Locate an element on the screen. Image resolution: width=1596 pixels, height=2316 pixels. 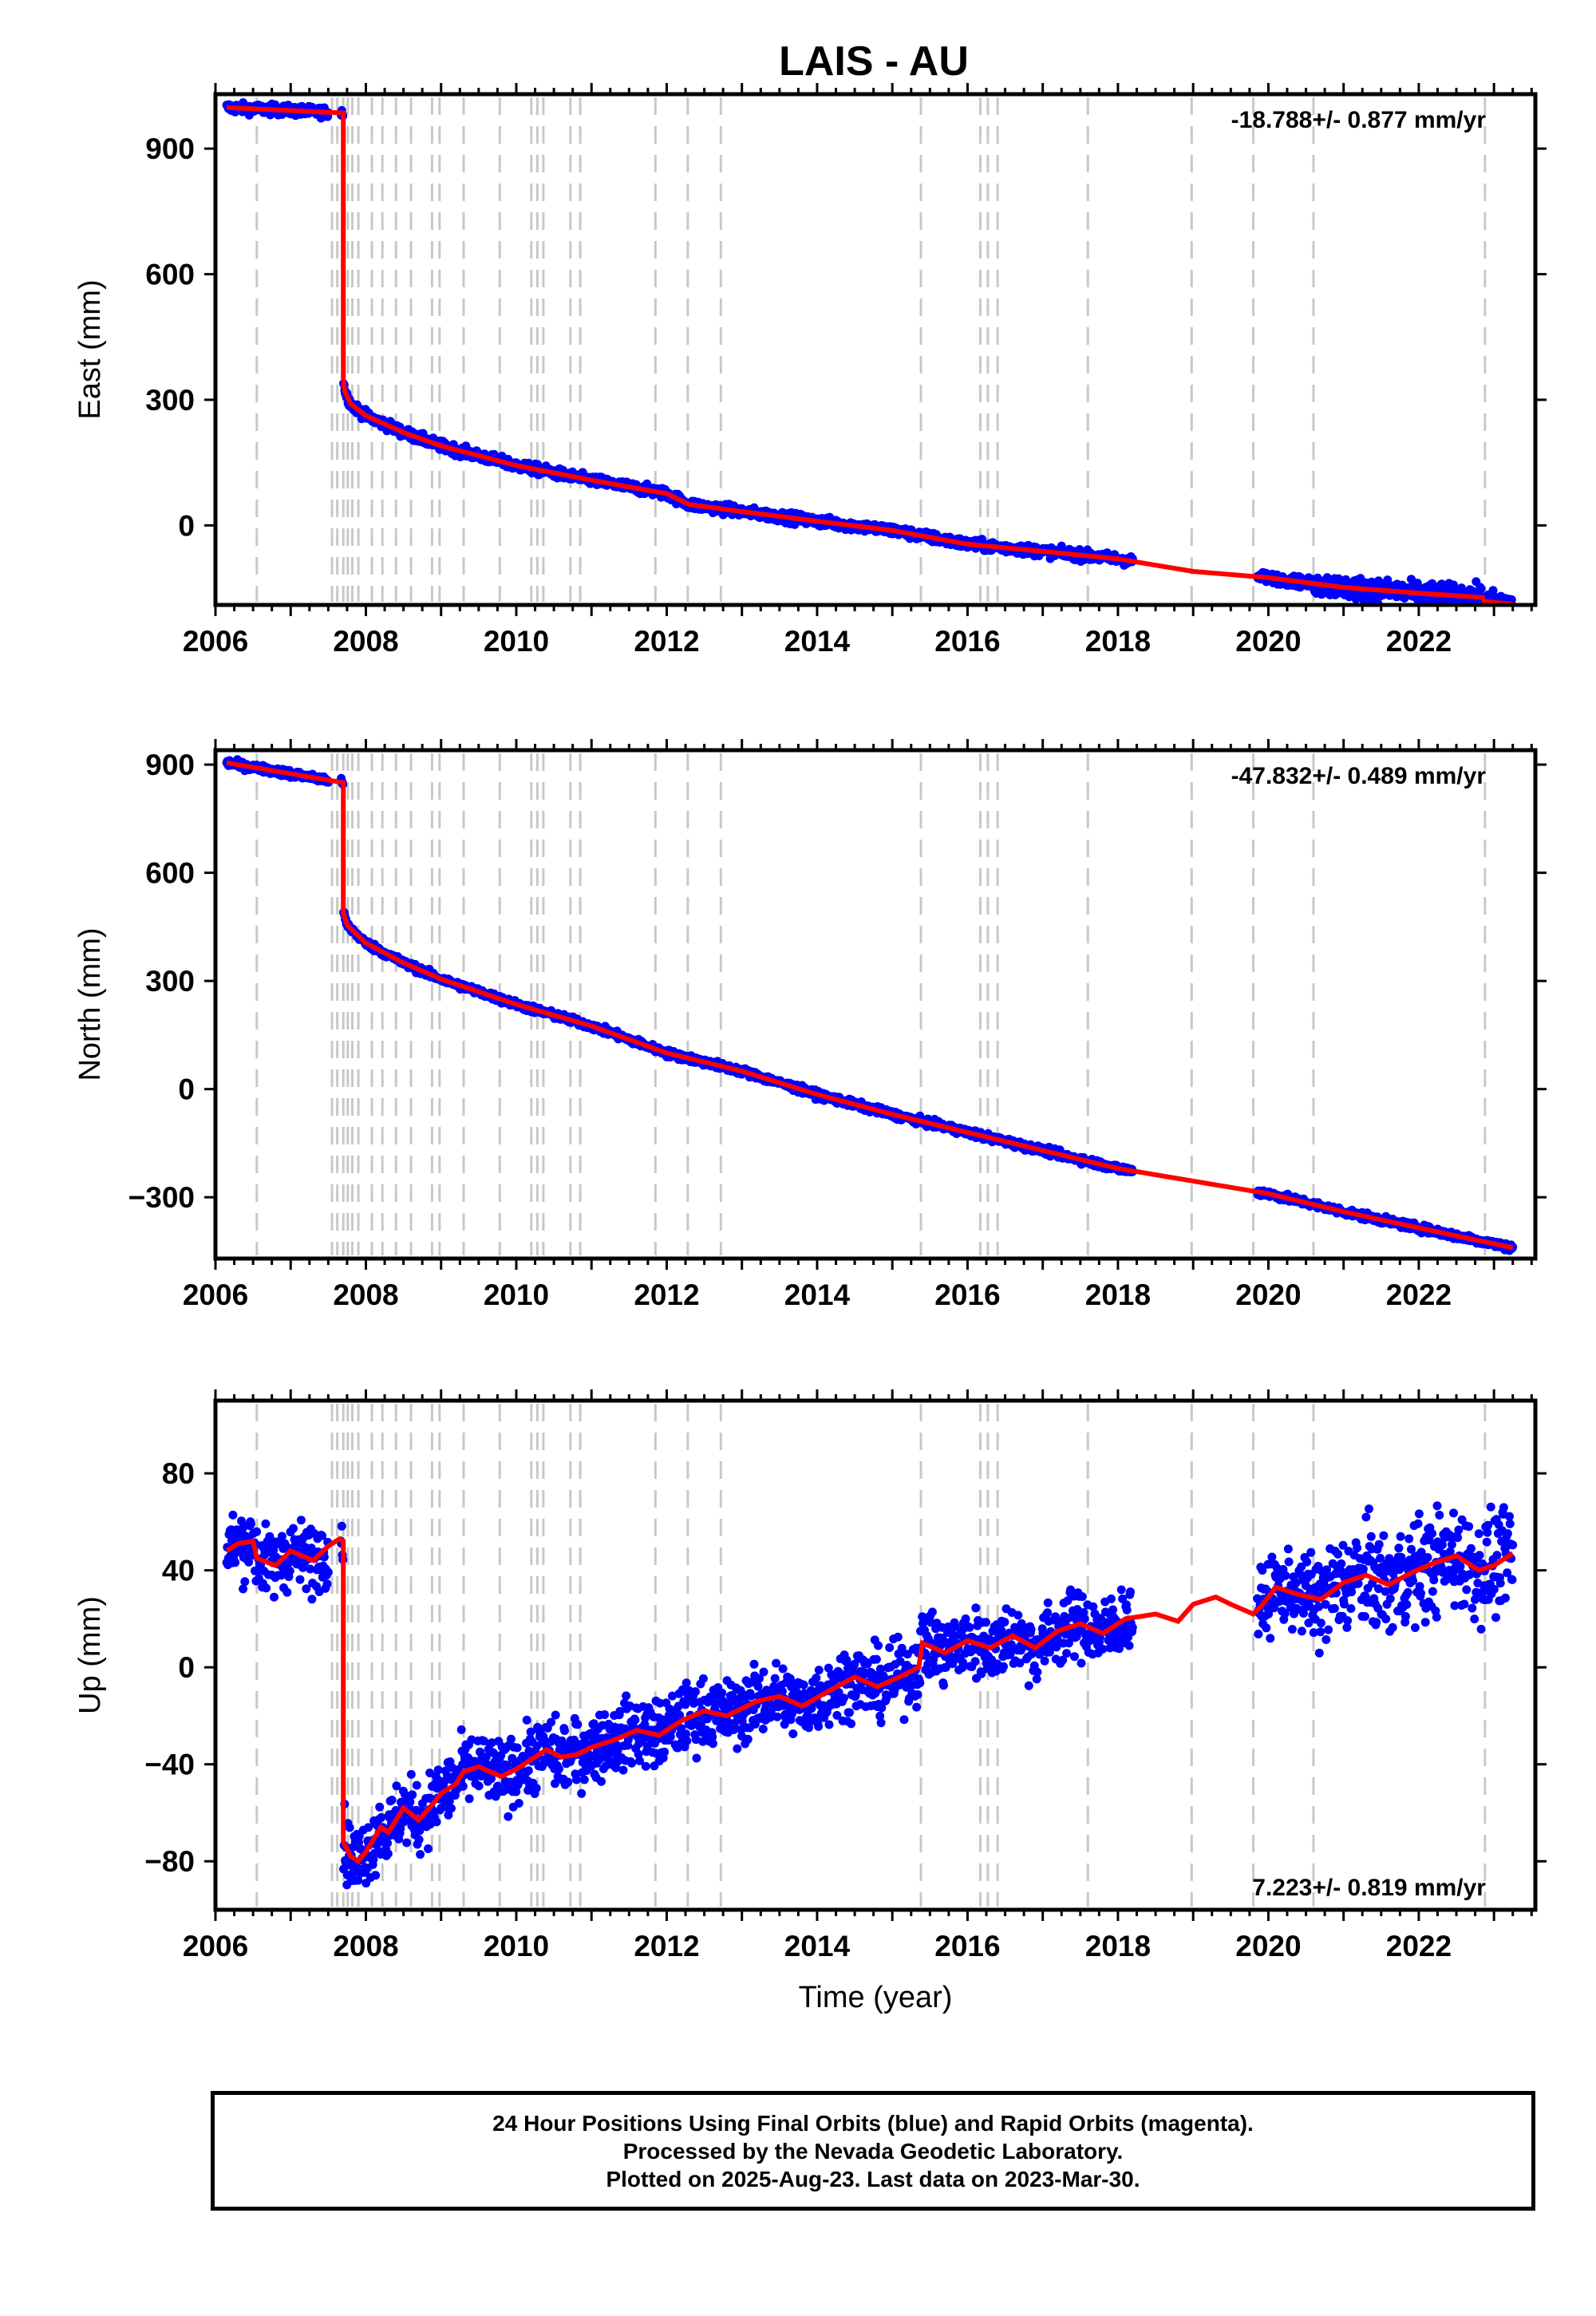
rate-annotation: -47.832+/- 0.489 mm/yr is located at coordinates (1359, 776).